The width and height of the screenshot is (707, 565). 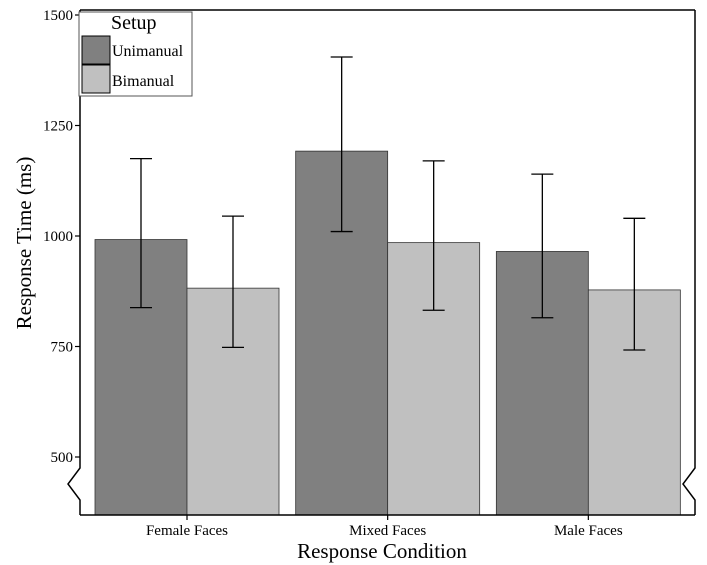 What do you see at coordinates (62, 348) in the screenshot?
I see `y-tick-label-1: 750` at bounding box center [62, 348].